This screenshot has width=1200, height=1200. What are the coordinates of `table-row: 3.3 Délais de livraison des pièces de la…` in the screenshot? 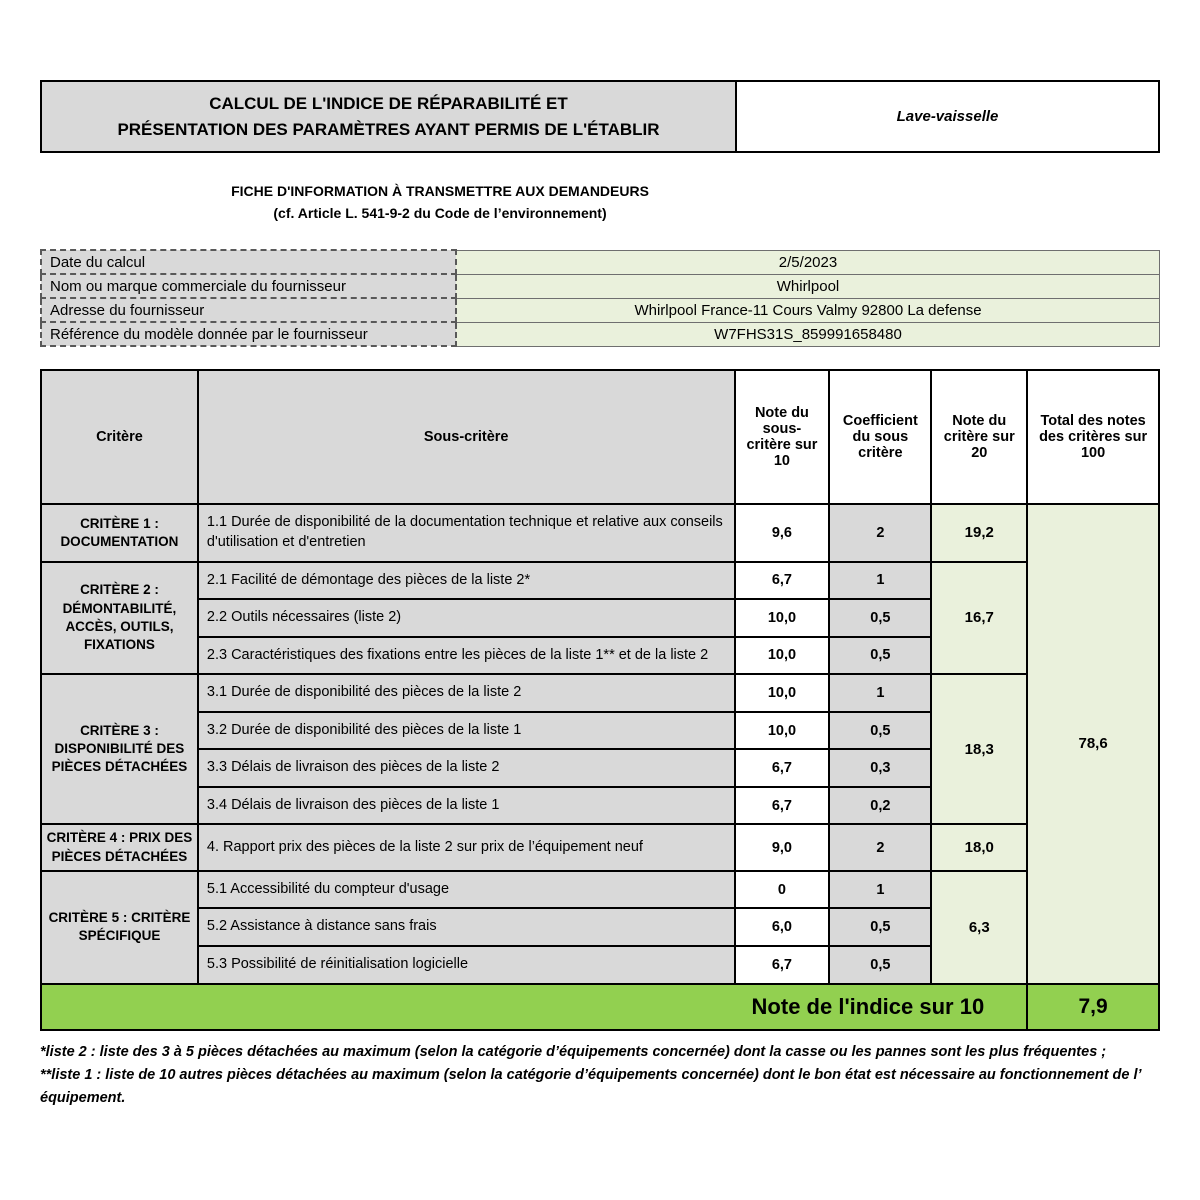 It's located at (600, 768).